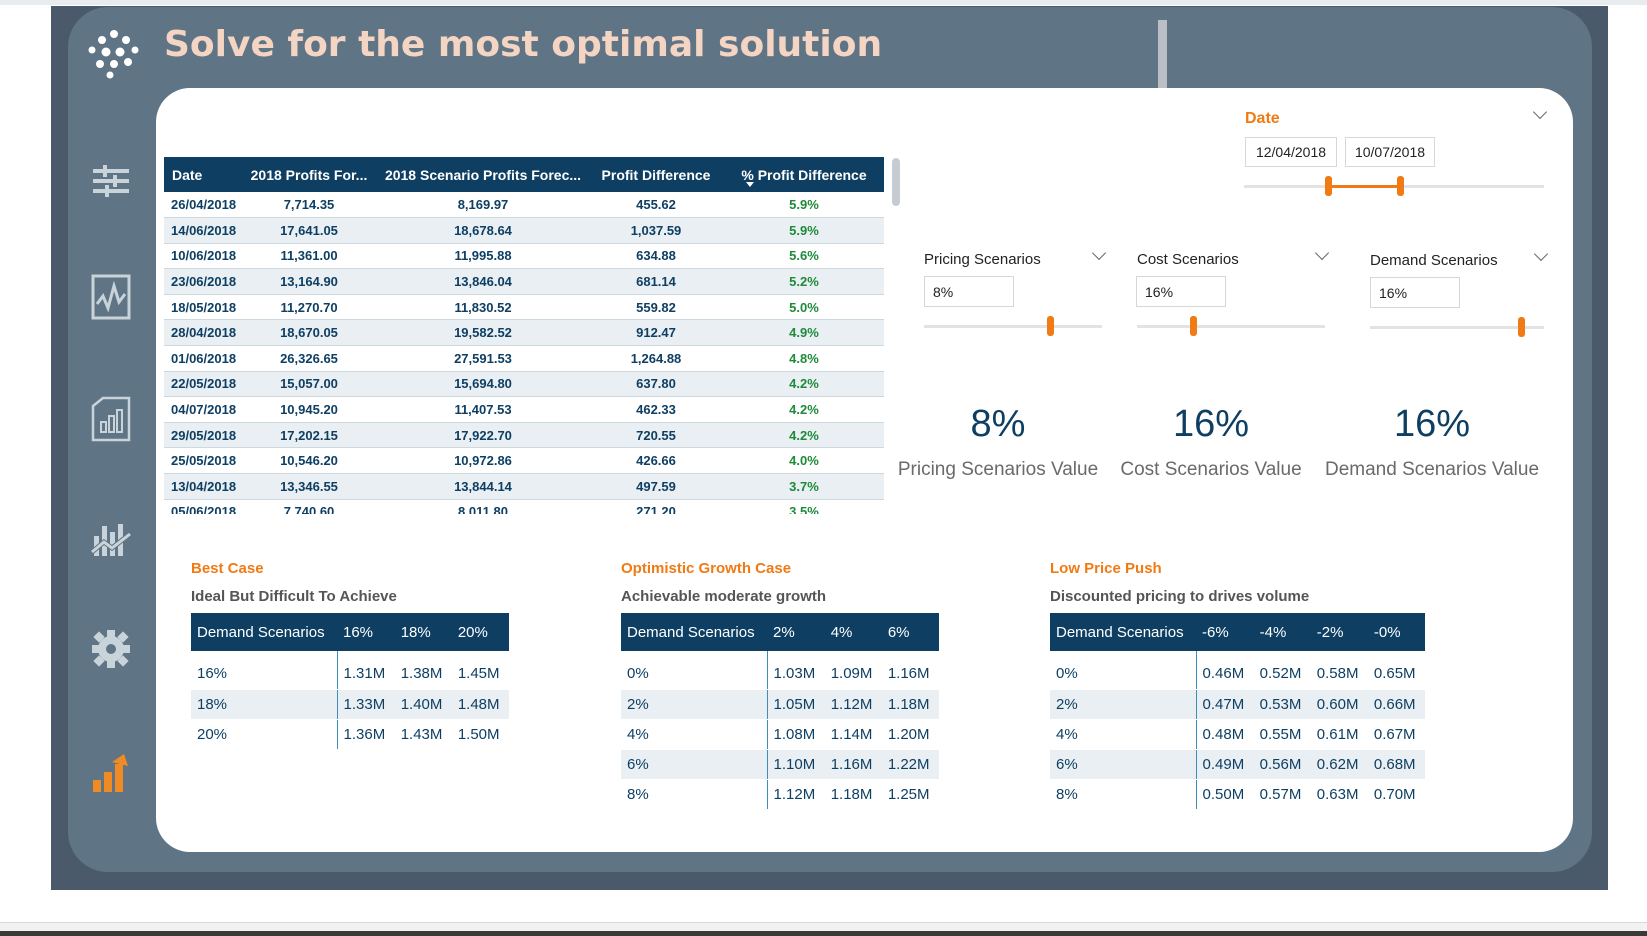 This screenshot has height=936, width=1647. What do you see at coordinates (202, 486) in the screenshot?
I see `date-cell: 13/04/2018` at bounding box center [202, 486].